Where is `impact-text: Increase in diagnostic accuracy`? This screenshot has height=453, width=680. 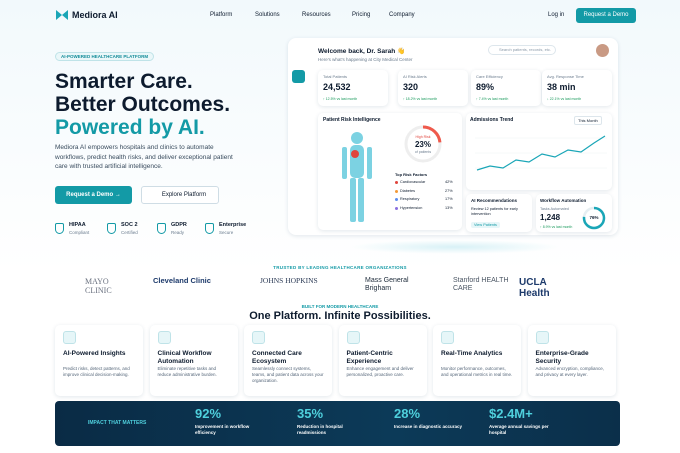
impact-text: Increase in diagnostic accuracy is located at coordinates (428, 426).